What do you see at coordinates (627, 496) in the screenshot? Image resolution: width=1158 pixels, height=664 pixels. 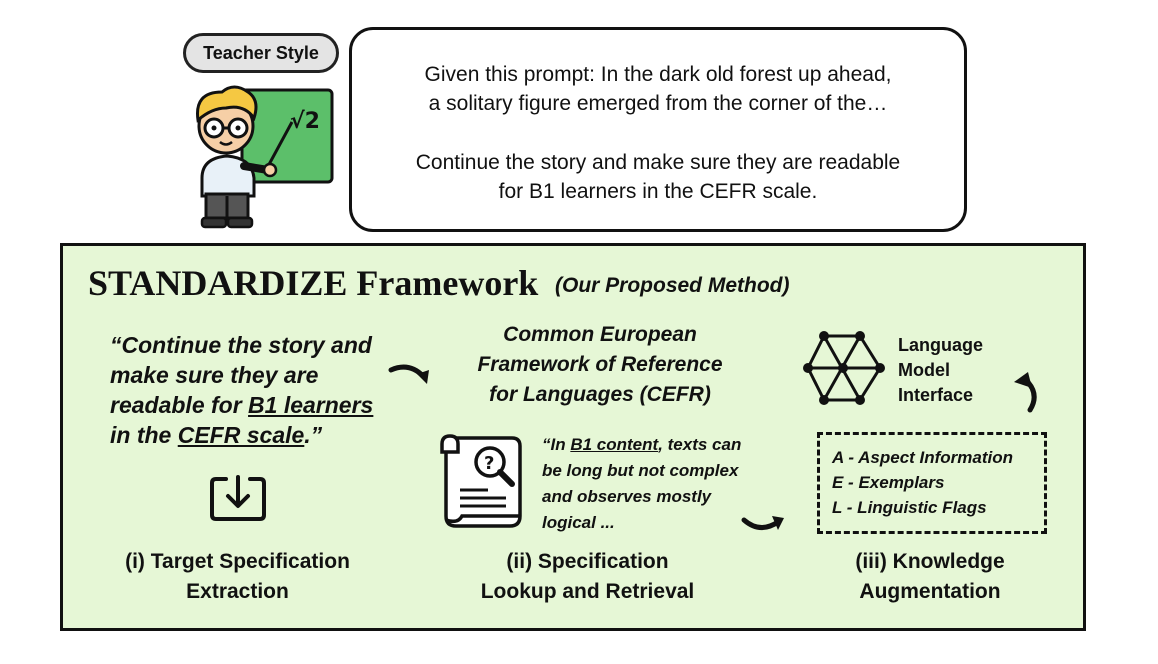 I see `b1-line-3: and observes mostly` at bounding box center [627, 496].